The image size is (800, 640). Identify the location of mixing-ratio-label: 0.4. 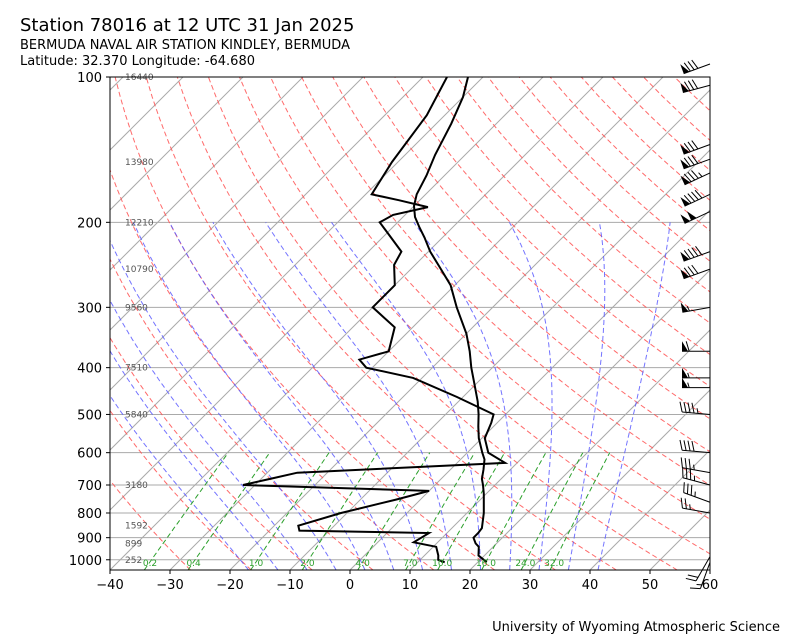
(193, 564).